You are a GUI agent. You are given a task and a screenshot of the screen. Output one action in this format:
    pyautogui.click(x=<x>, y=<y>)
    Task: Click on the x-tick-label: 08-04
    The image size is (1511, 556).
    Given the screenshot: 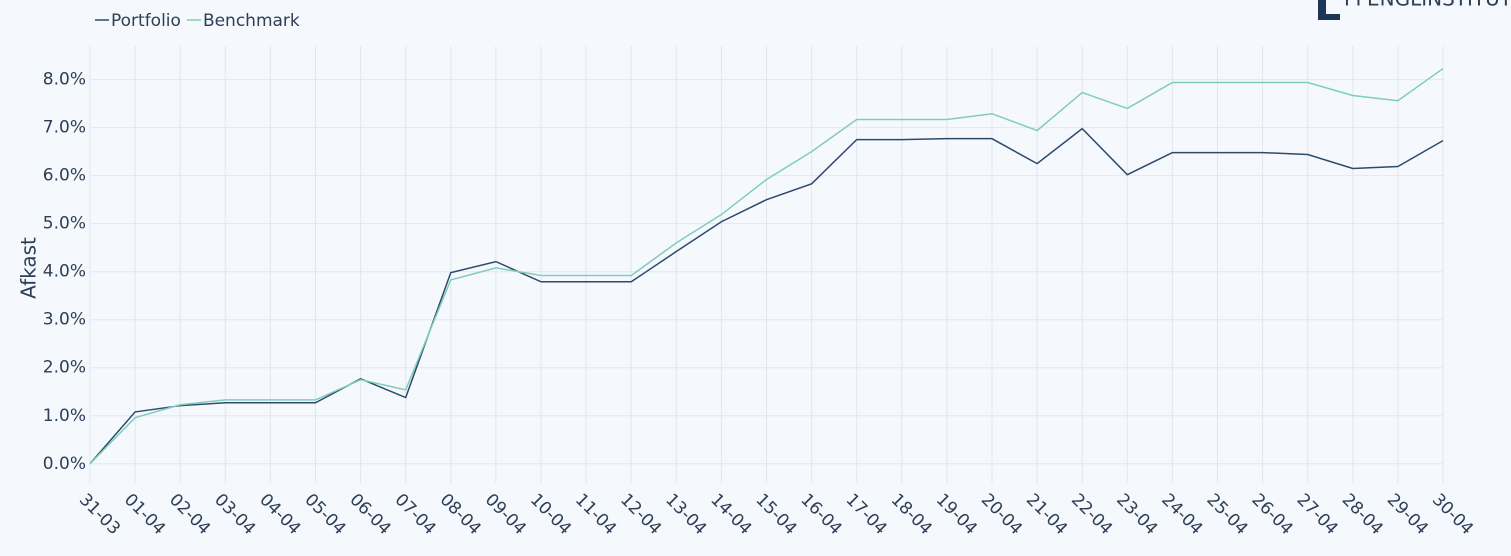 What is the action you would take?
    pyautogui.click(x=460, y=514)
    